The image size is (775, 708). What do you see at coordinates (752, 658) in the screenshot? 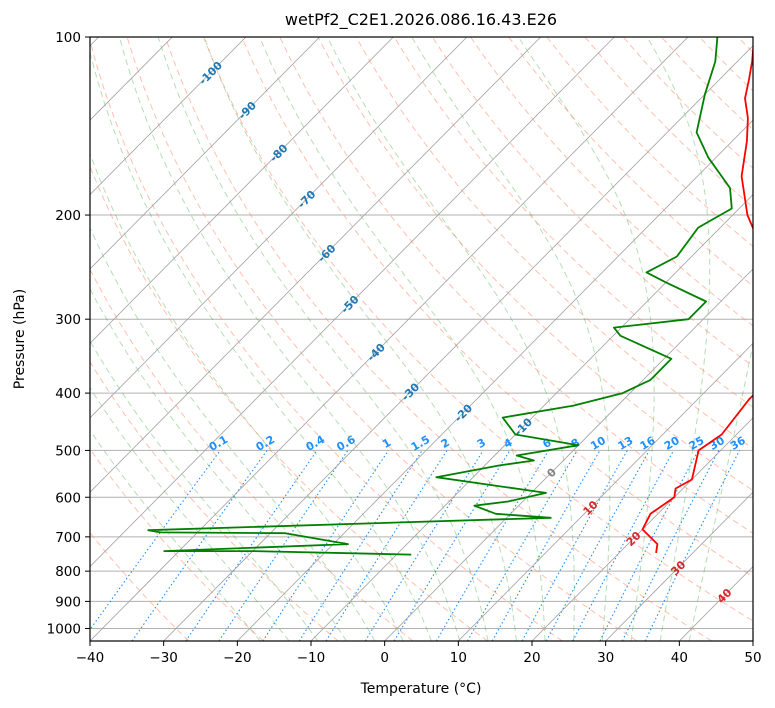
I see `x-tick-label: 50` at bounding box center [752, 658].